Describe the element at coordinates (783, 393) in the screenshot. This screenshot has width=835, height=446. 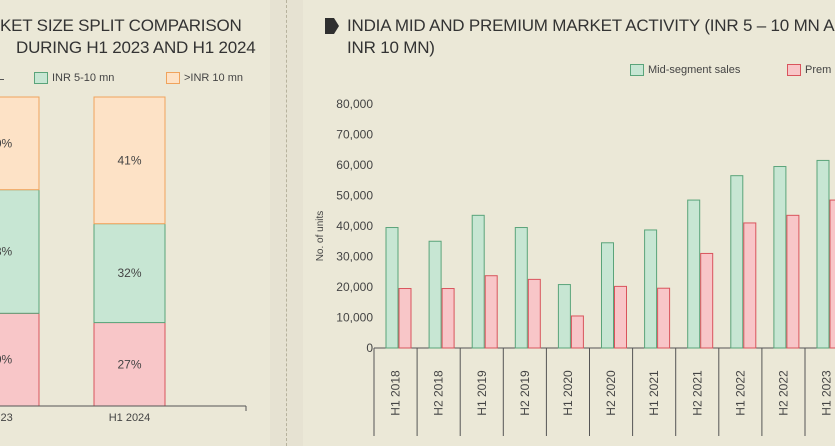
I see `category-label: H2 2022` at that location.